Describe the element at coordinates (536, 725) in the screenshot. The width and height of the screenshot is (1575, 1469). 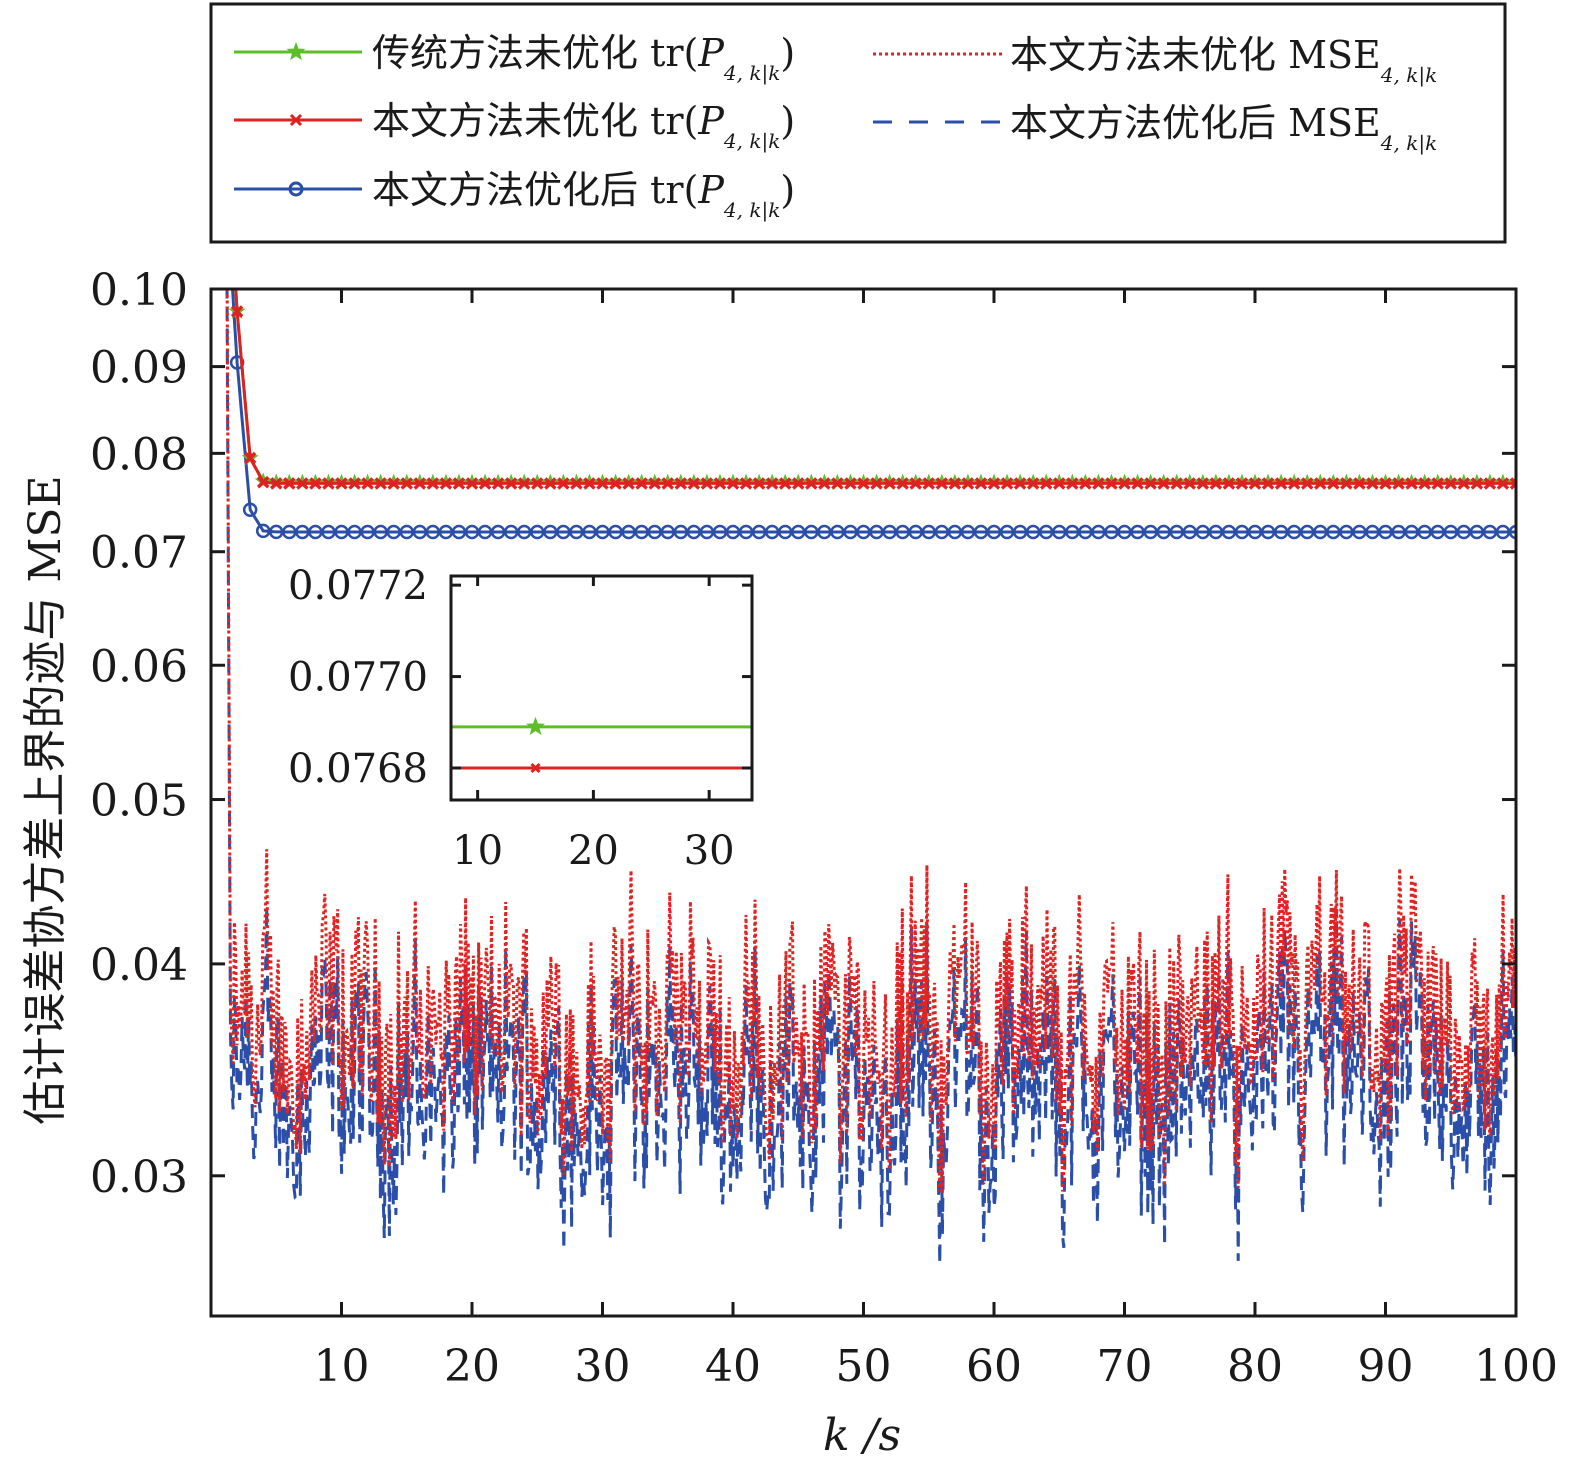
I see `inset-data-point-star` at that location.